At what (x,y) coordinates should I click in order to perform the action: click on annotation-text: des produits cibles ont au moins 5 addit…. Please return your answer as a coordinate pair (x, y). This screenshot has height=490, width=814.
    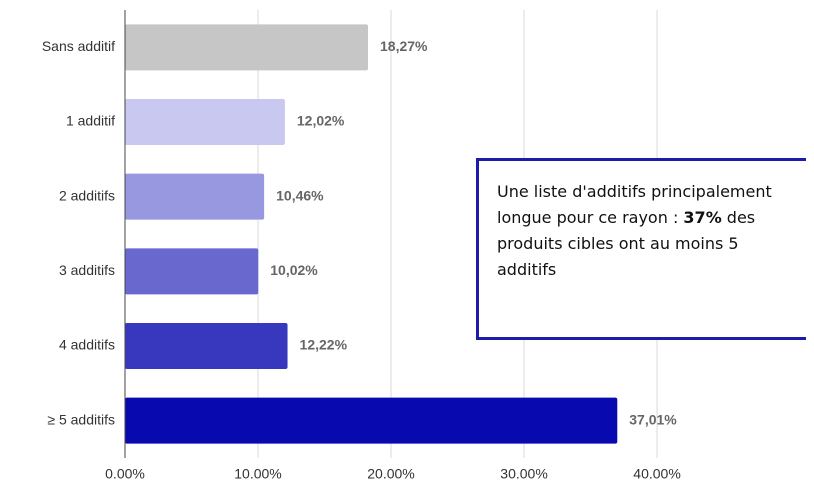
    Looking at the image, I should click on (626, 243).